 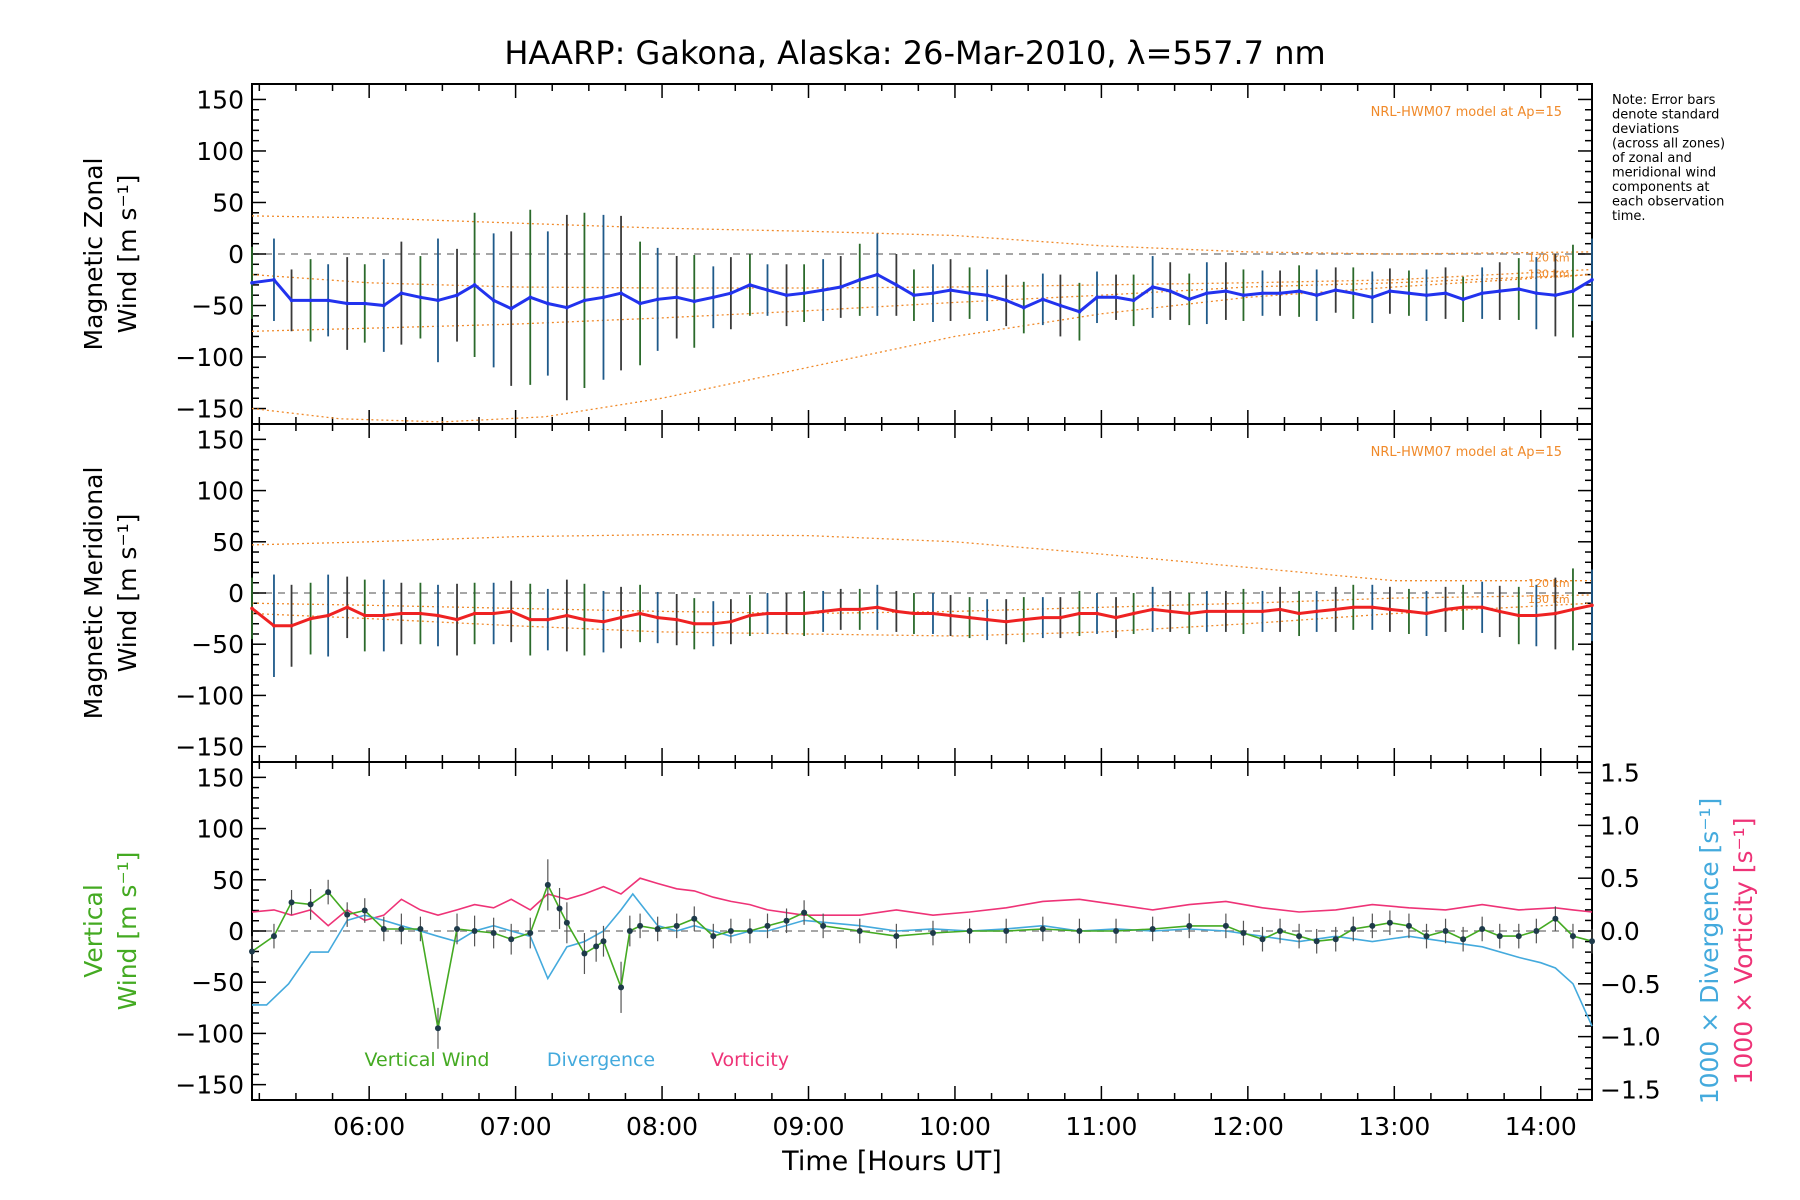 What do you see at coordinates (1630, 984) in the screenshot?
I see `right-tick-label: −0.5` at bounding box center [1630, 984].